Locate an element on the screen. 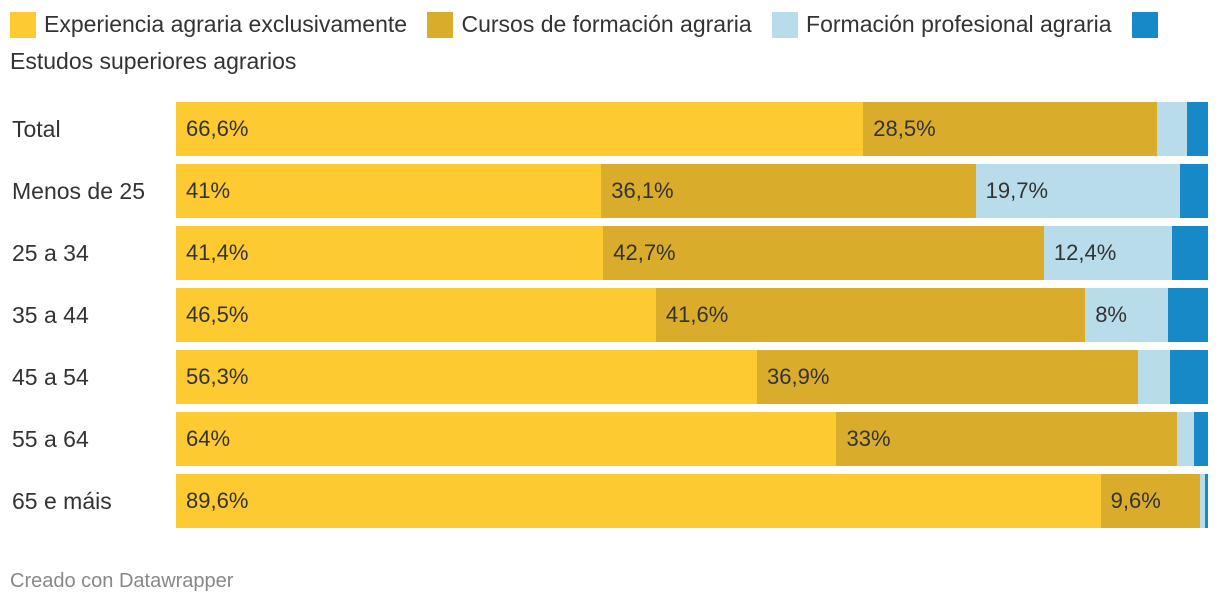 The height and width of the screenshot is (610, 1220). data-label: 64% is located at coordinates (208, 438).